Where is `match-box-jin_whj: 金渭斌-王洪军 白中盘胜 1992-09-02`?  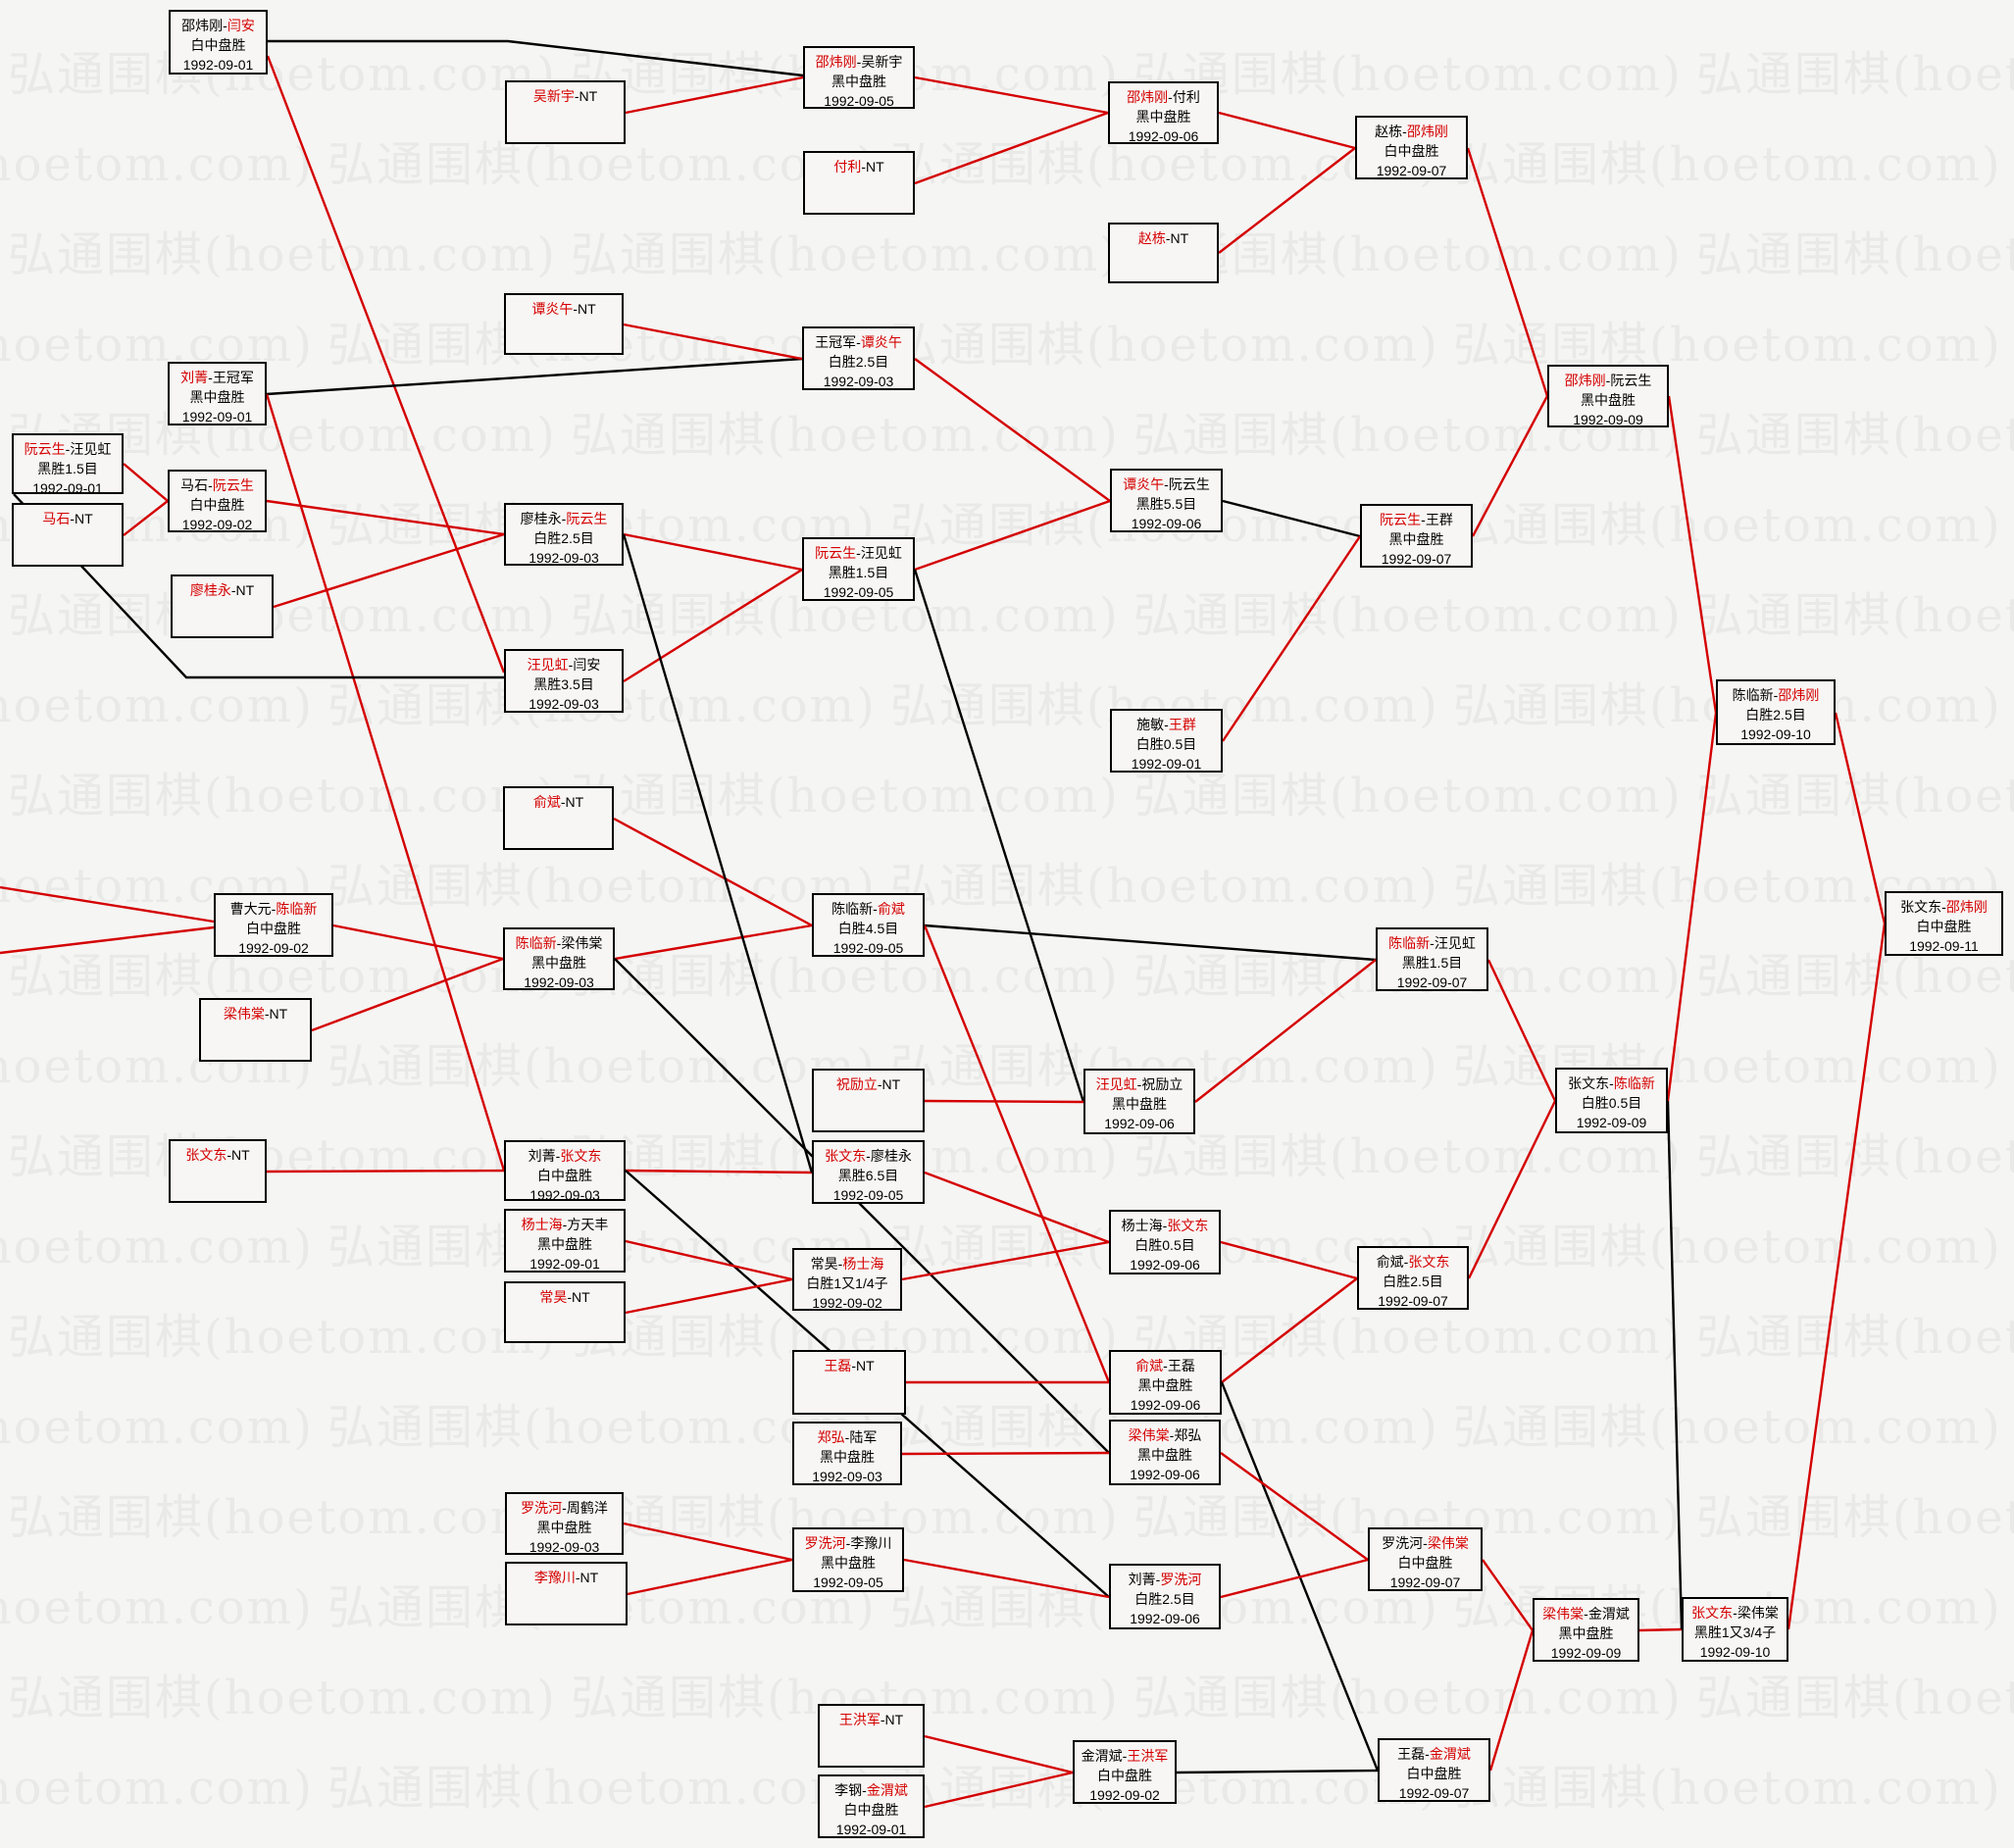 match-box-jin_whj: 金渭斌-王洪军 白中盘胜 1992-09-02 is located at coordinates (1125, 1772).